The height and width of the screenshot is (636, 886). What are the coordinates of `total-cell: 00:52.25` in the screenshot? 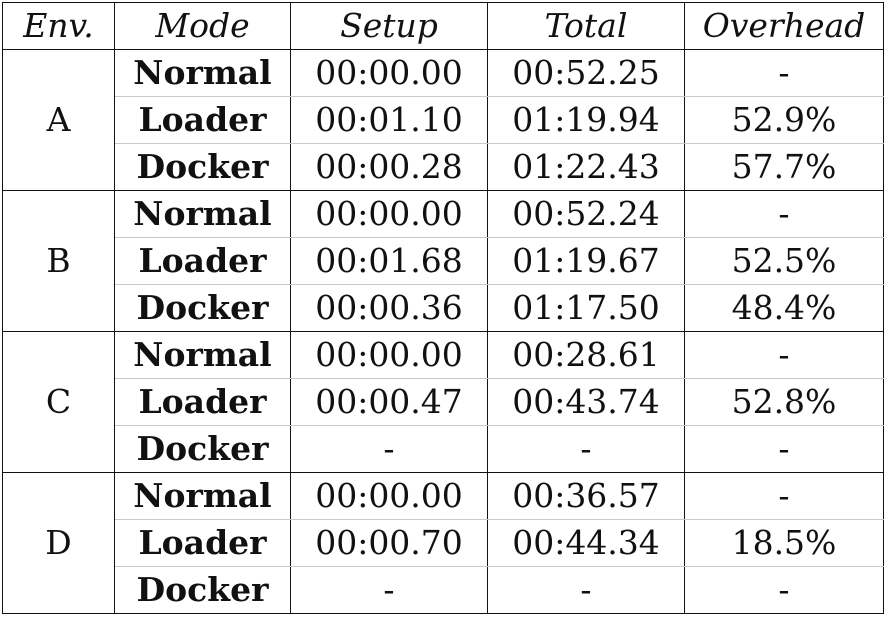 It's located at (586, 73).